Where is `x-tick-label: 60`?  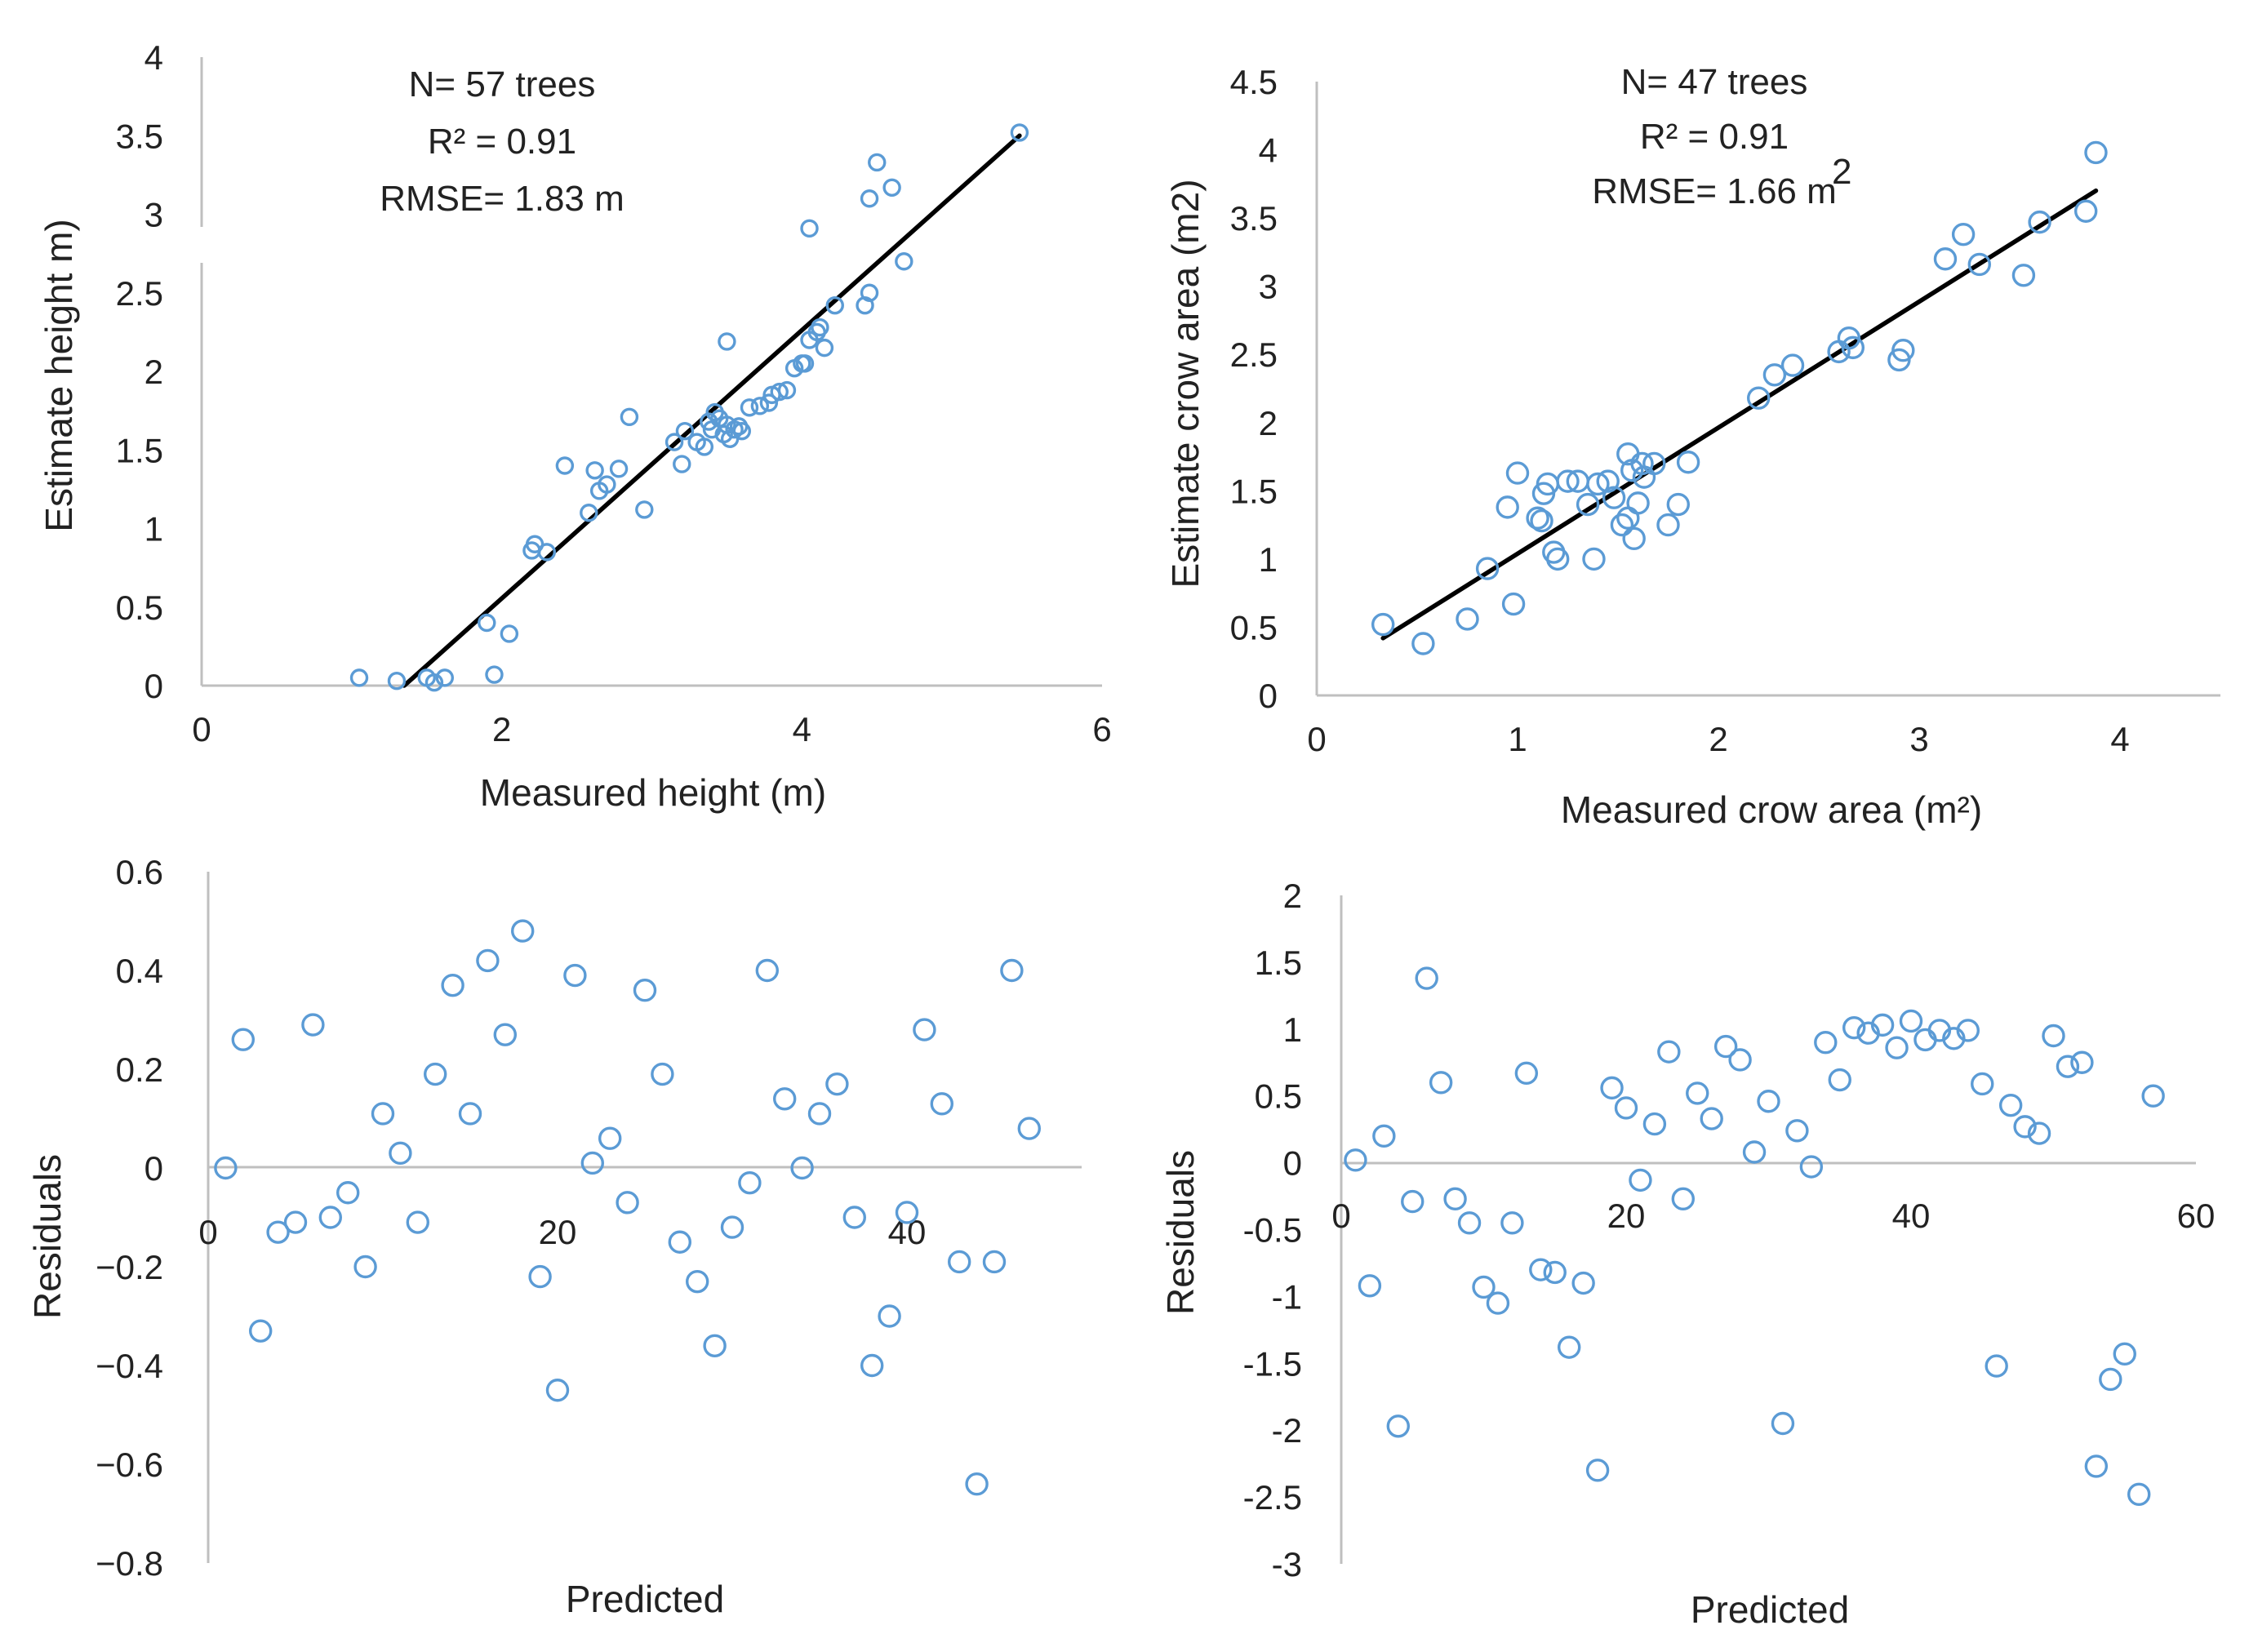
x-tick-label: 60 is located at coordinates (2196, 1216).